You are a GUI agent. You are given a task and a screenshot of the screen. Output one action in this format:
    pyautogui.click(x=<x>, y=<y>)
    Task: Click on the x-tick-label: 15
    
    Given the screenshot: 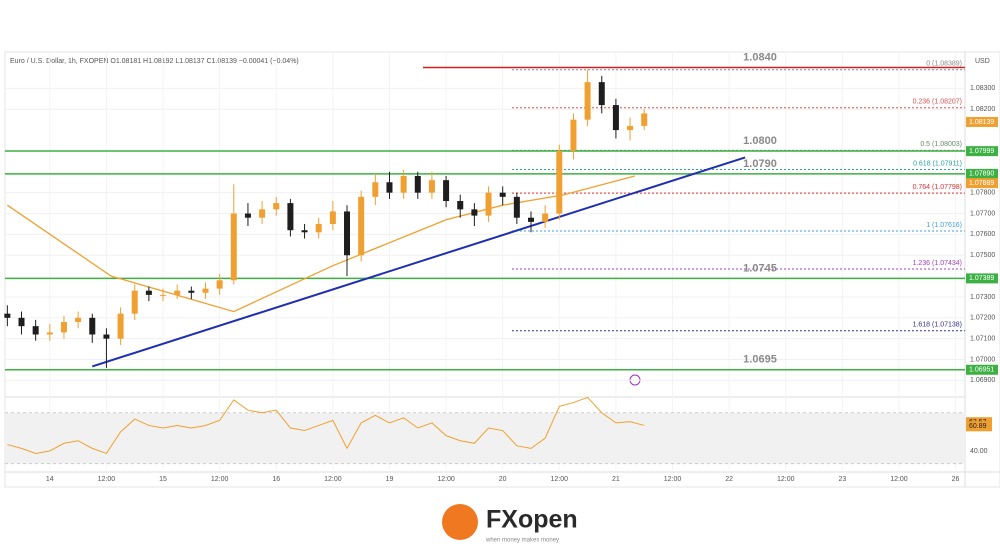 What is the action you would take?
    pyautogui.click(x=163, y=479)
    